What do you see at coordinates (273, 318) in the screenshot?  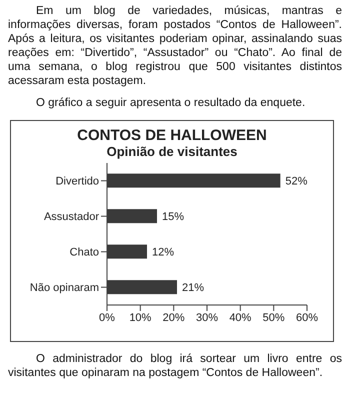 I see `x-tick-label: 50%` at bounding box center [273, 318].